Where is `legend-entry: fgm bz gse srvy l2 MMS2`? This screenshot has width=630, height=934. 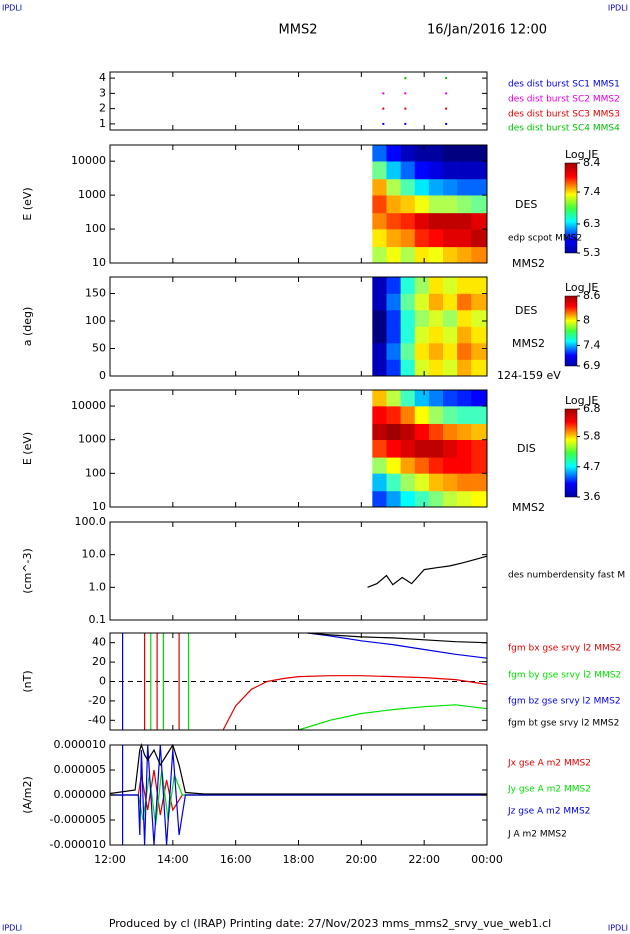 legend-entry: fgm bz gse srvy l2 MMS2 is located at coordinates (564, 702).